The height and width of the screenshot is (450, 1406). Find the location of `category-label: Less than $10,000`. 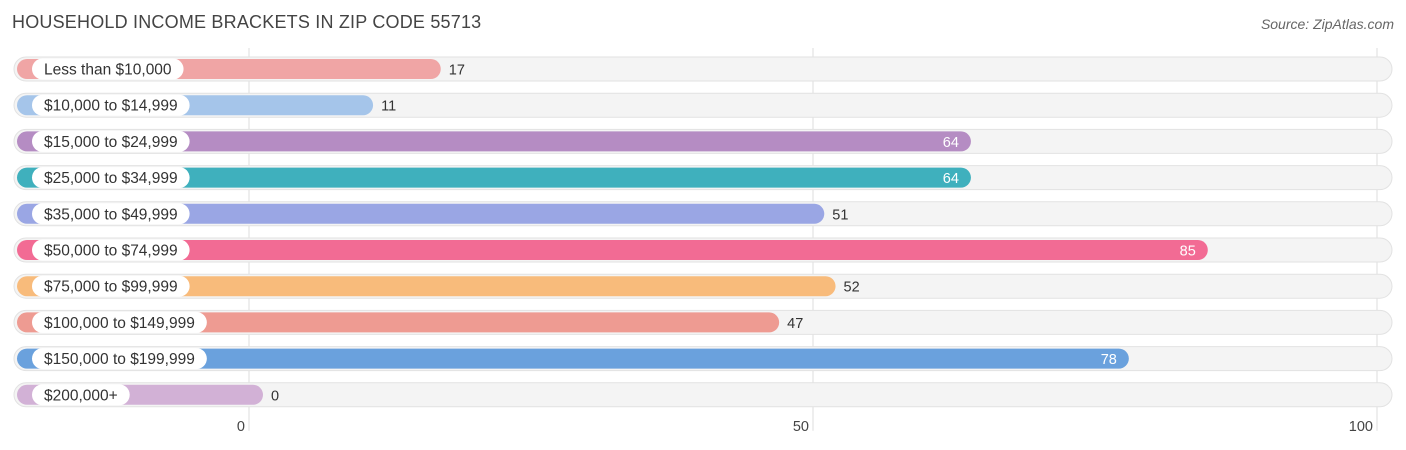

category-label: Less than $10,000 is located at coordinates (108, 70).